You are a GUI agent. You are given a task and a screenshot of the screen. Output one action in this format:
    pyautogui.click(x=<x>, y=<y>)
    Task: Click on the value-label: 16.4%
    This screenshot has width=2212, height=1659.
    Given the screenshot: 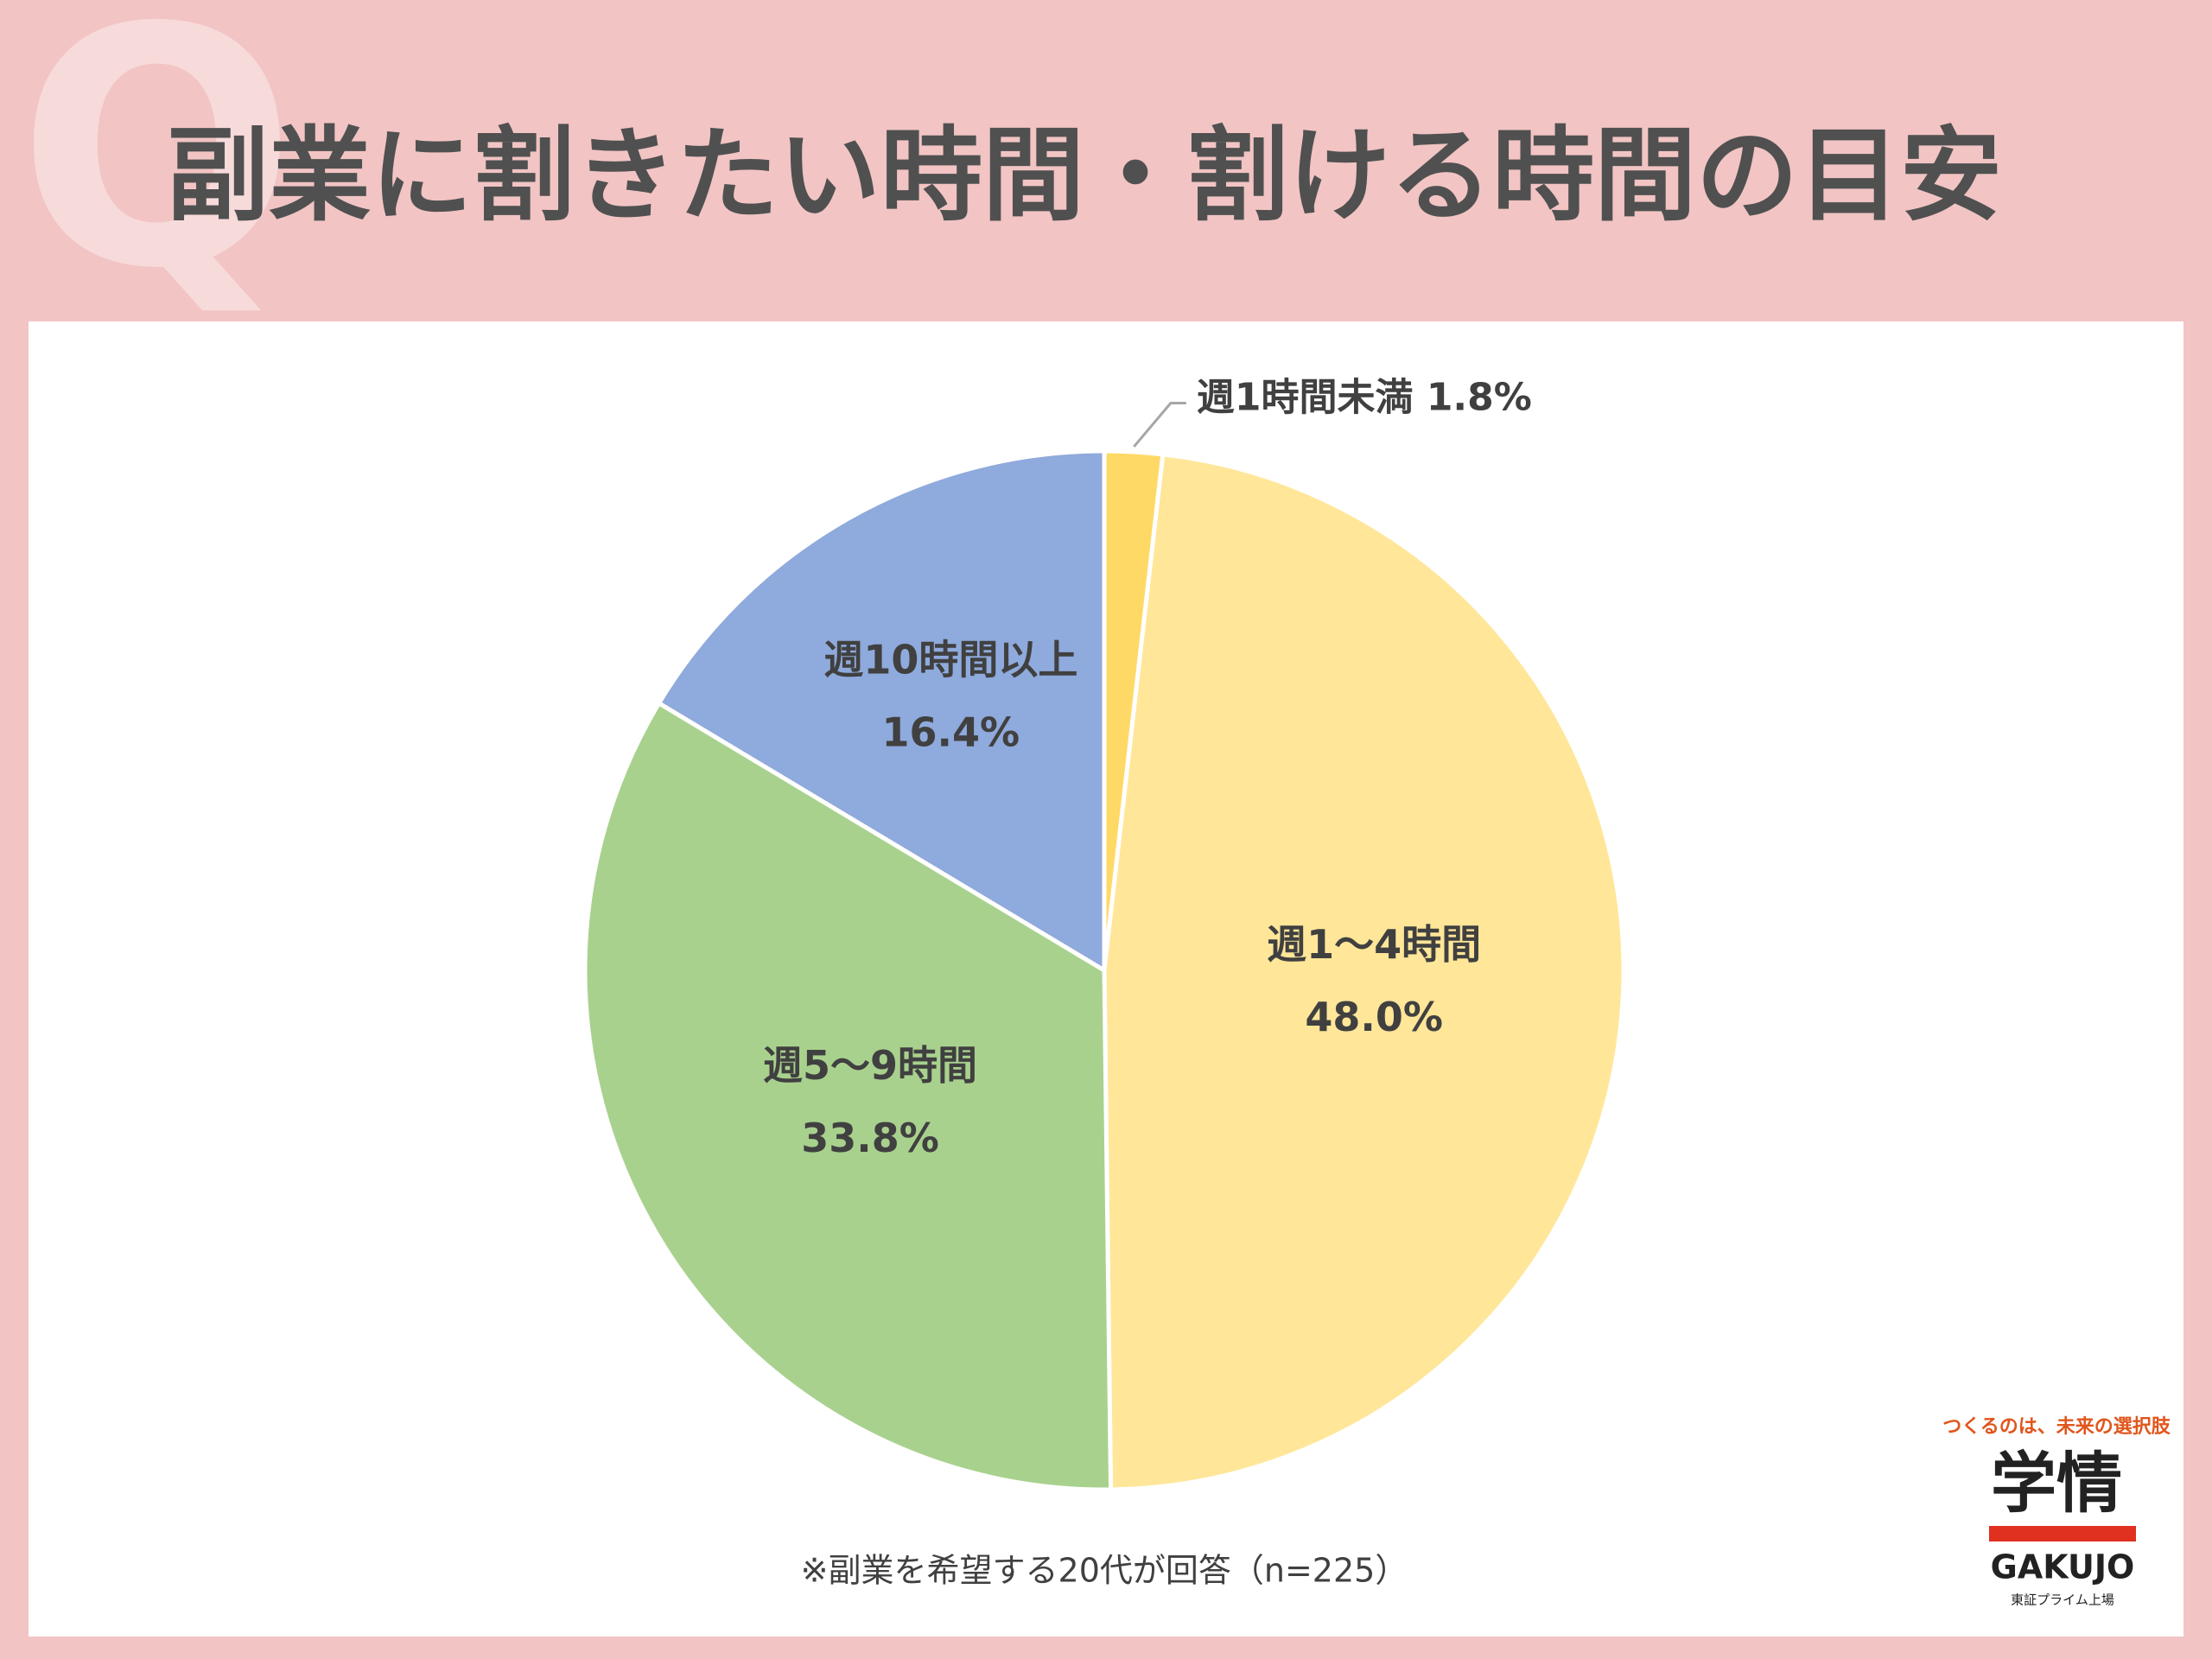 What is the action you would take?
    pyautogui.click(x=951, y=732)
    